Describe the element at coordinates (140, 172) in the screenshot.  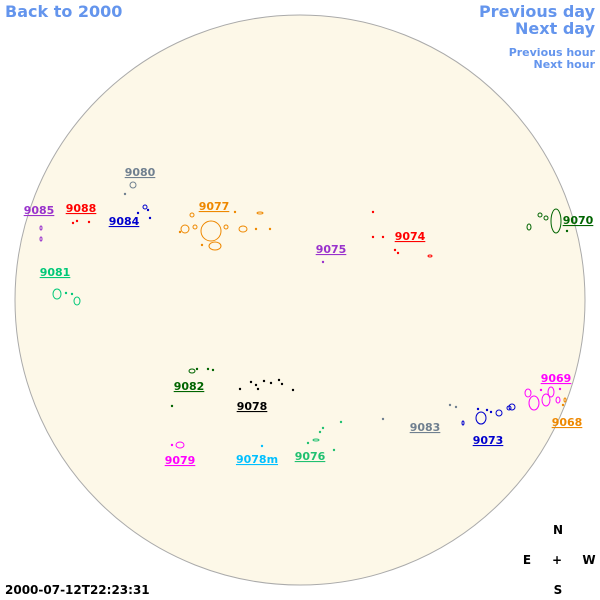
I see `region-label: 9080` at that location.